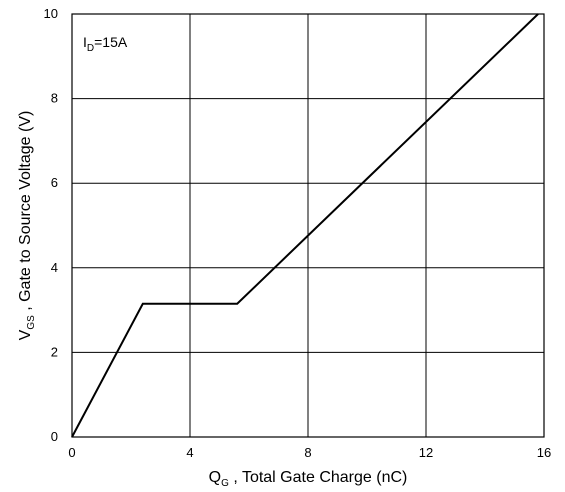  What do you see at coordinates (54, 267) in the screenshot?
I see `y-tick-label: 4` at bounding box center [54, 267].